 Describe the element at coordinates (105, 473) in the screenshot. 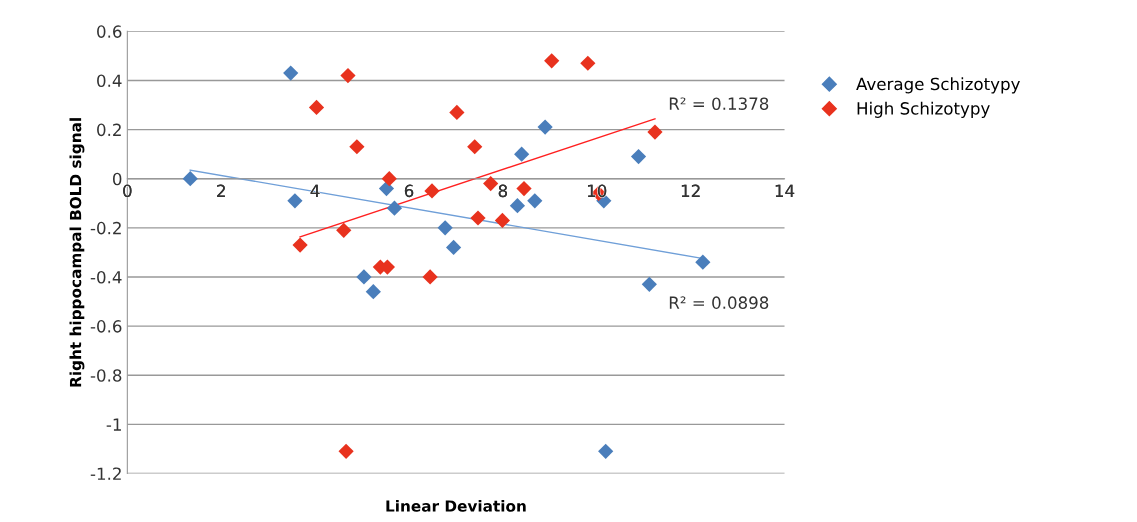

I see `y-tick-label: -1.2` at that location.